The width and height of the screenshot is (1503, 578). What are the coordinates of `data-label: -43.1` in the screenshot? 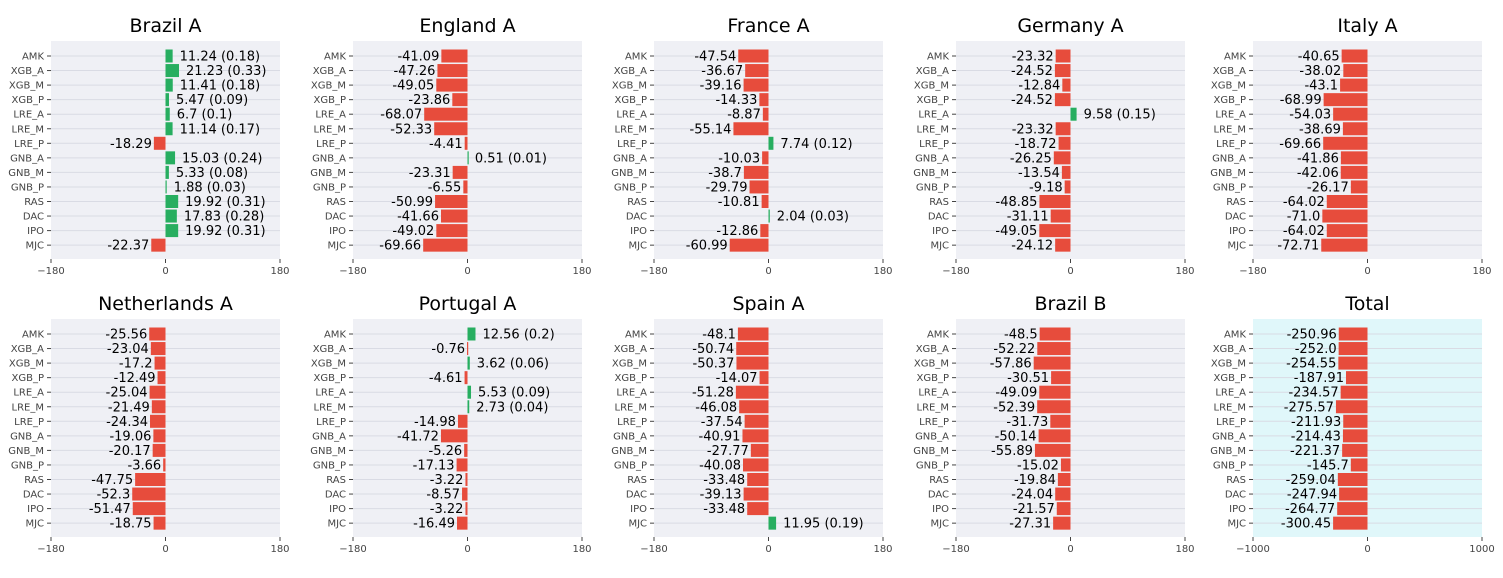 It's located at (1321, 86).